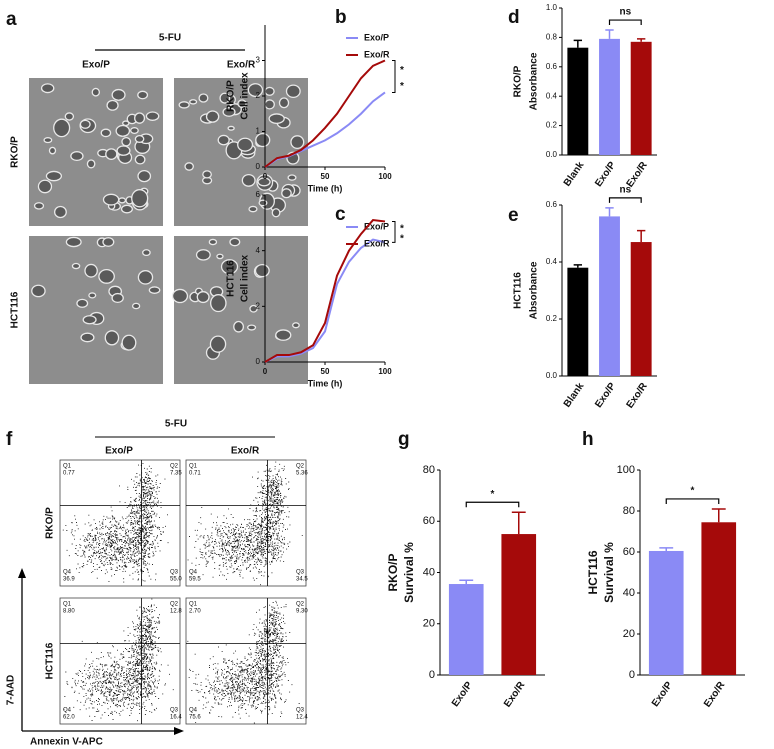 The height and width of the screenshot is (749, 774). Describe the element at coordinates (195, 612) in the screenshot. I see `quadrant-value: 2.70` at that location.